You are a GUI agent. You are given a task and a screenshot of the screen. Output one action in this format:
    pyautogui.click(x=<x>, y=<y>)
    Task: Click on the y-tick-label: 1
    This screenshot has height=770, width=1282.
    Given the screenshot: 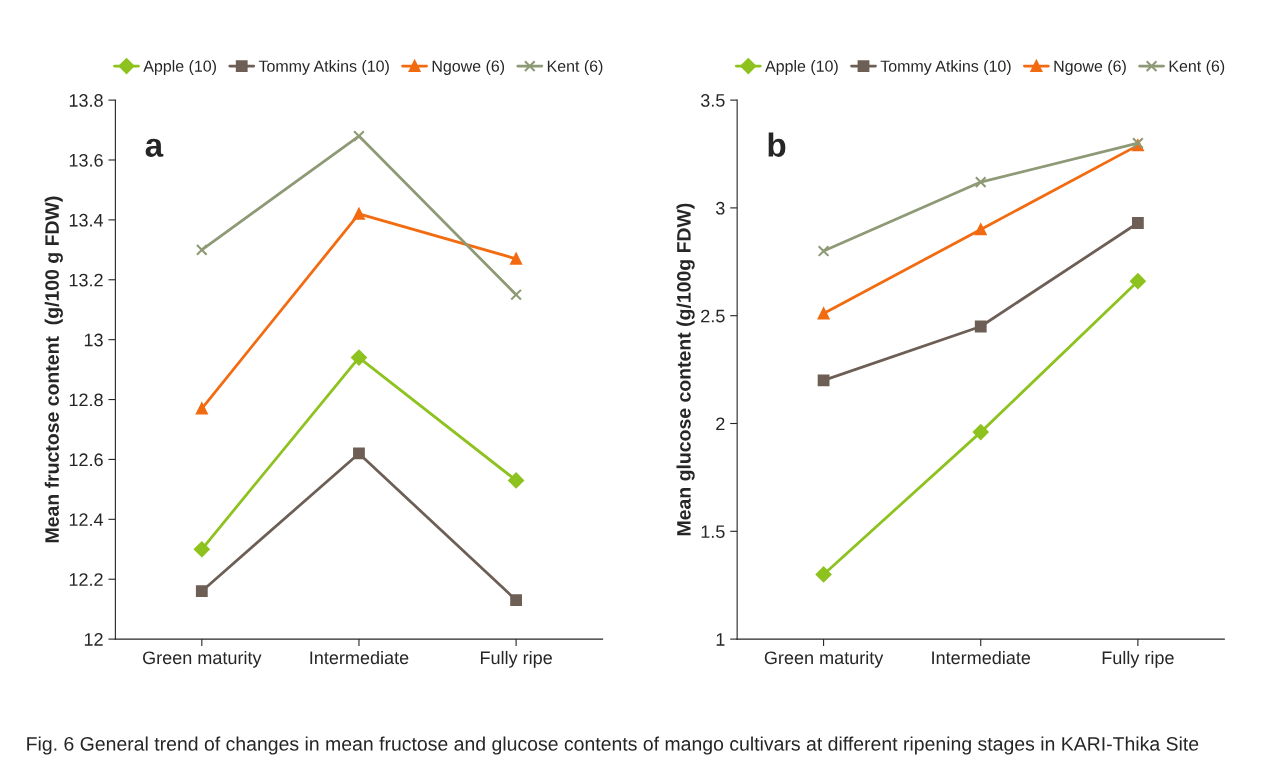 What is the action you would take?
    pyautogui.click(x=720, y=639)
    